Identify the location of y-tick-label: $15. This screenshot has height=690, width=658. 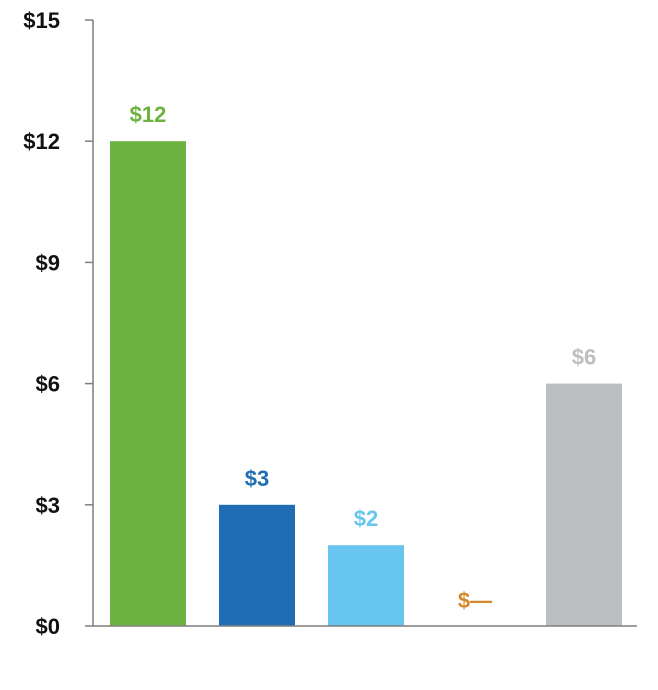
(41, 20).